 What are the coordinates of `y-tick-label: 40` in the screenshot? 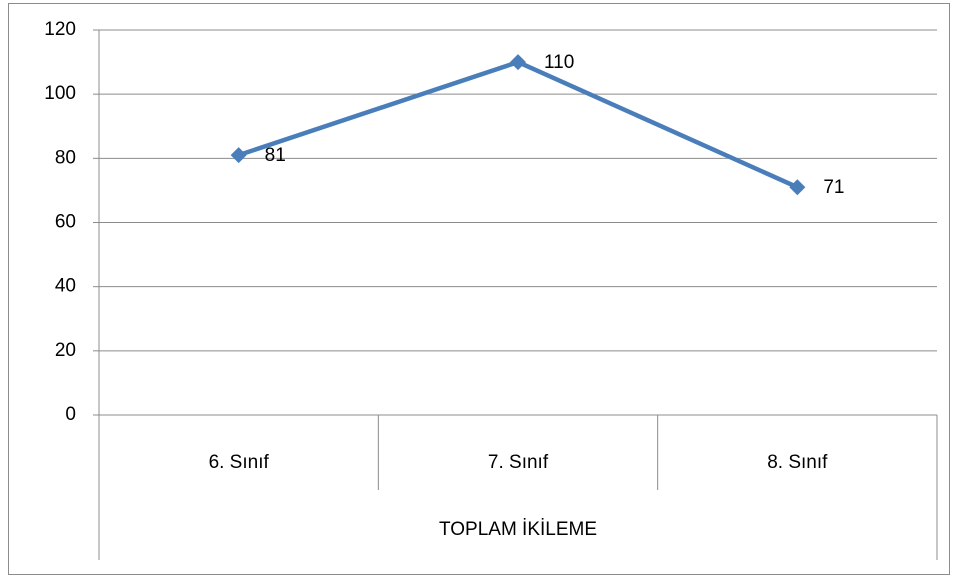 It's located at (65, 286).